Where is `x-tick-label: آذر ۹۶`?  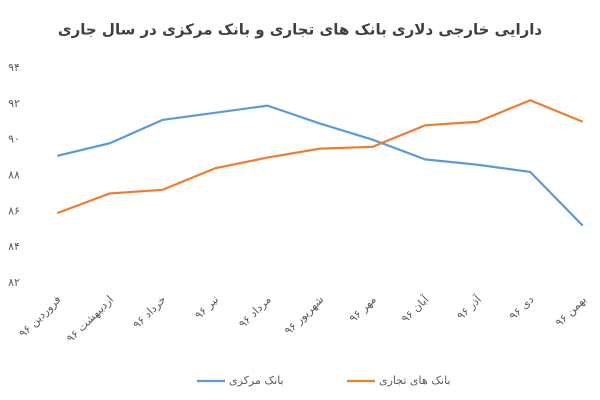 x-tick-label: آذر ۹۶ is located at coordinates (469, 307).